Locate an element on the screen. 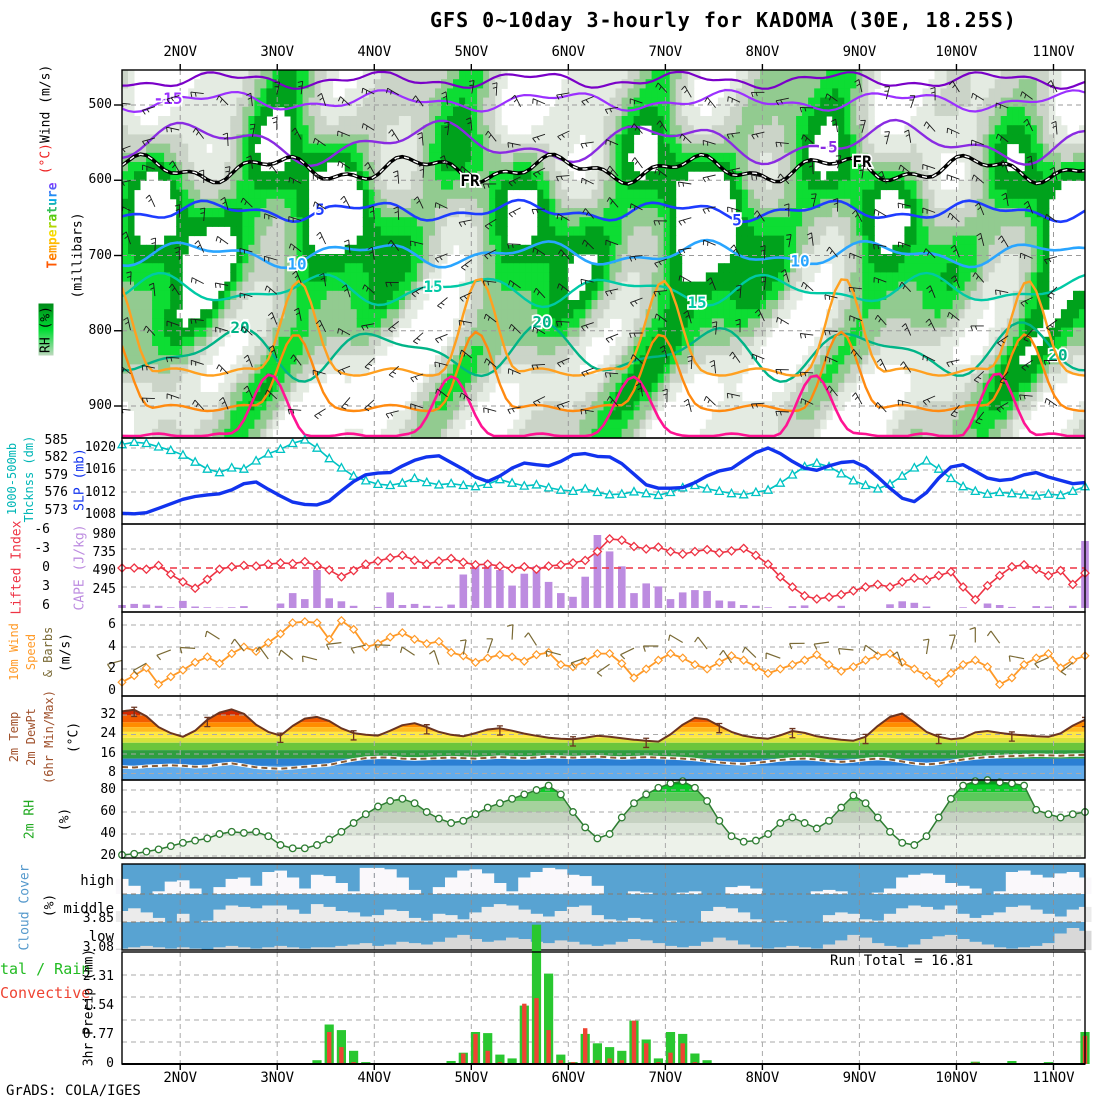  cloud-cover-panel is located at coordinates (603, 907).